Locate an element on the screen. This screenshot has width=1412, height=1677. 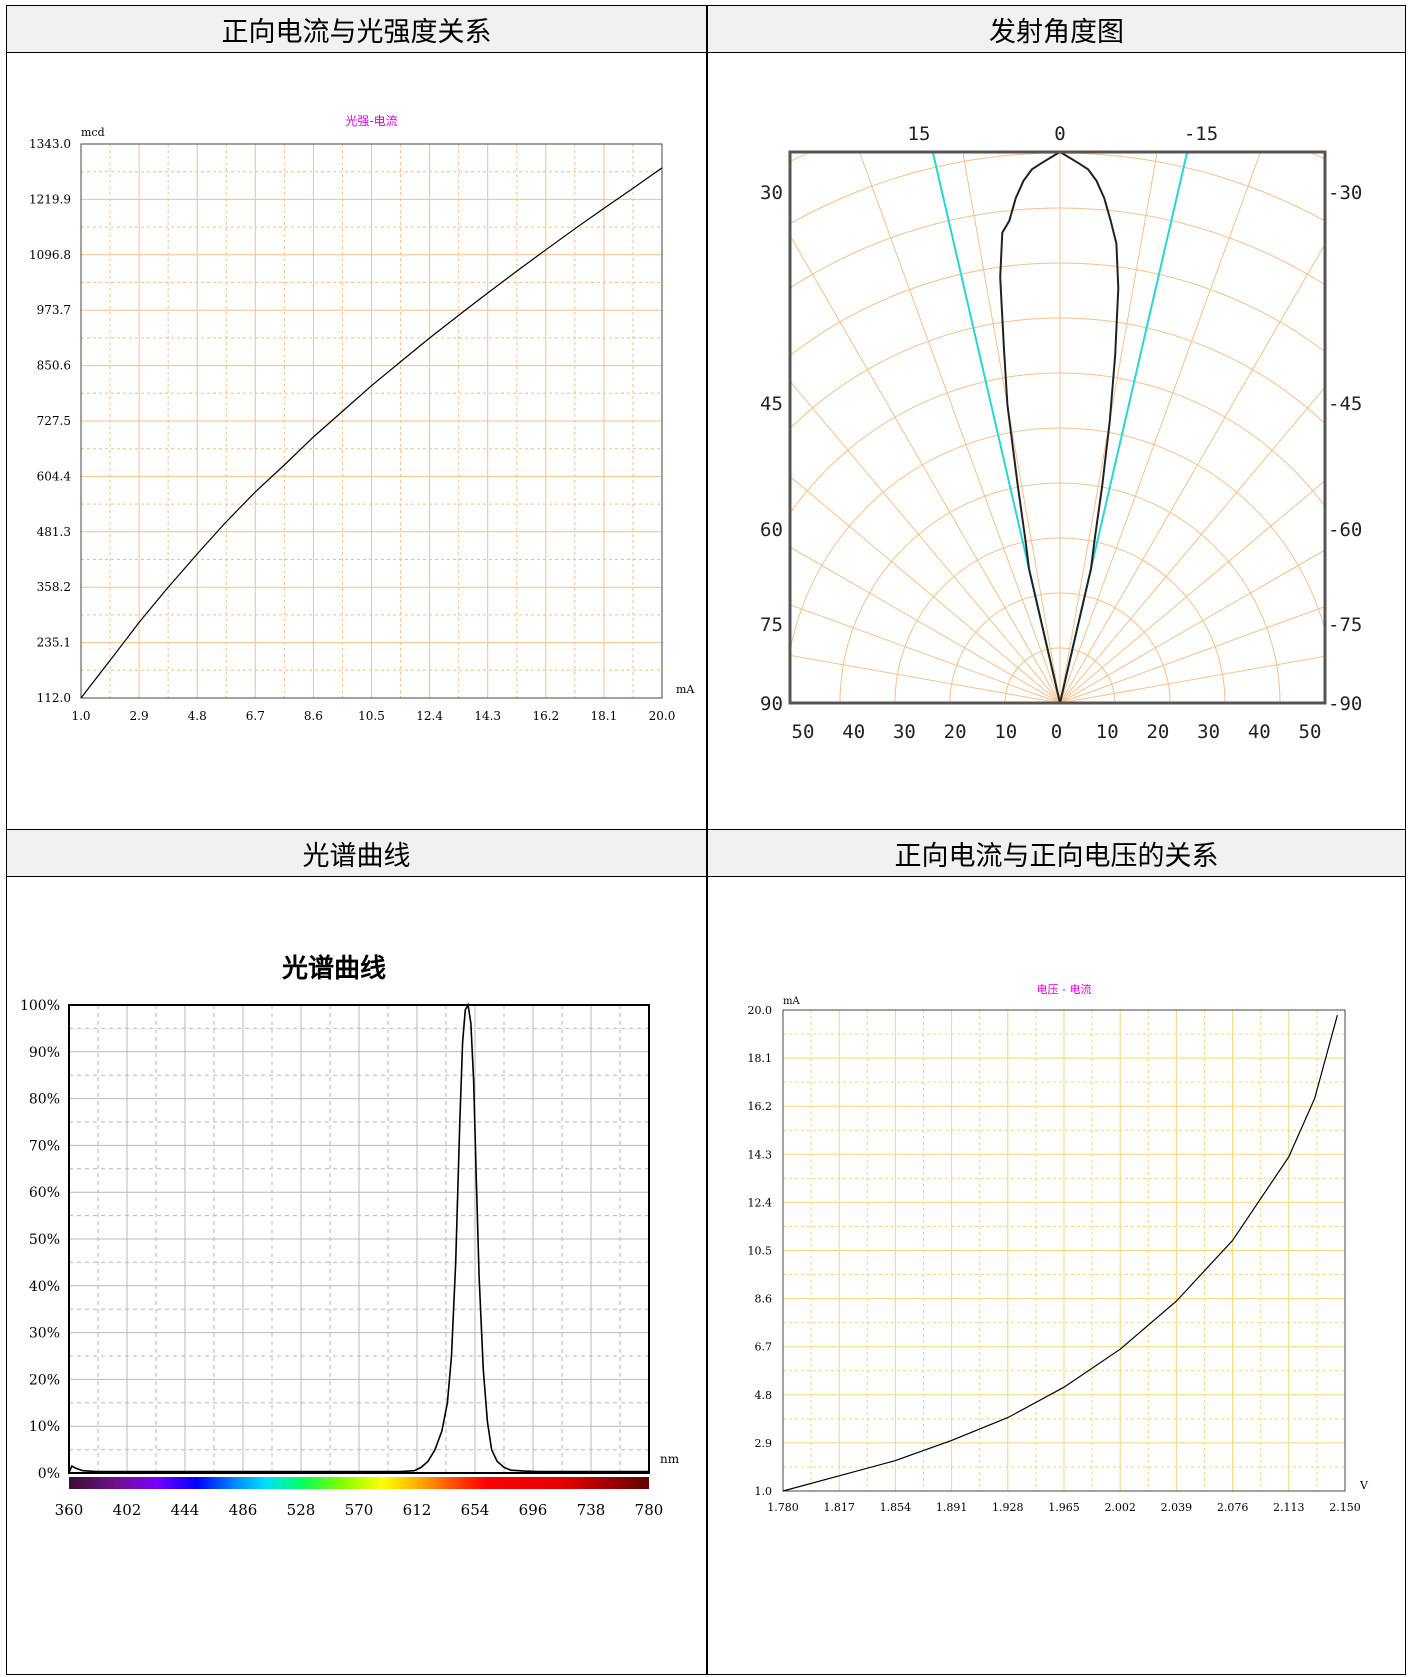
spectrum-title: 光谱曲线 is located at coordinates (333, 968).